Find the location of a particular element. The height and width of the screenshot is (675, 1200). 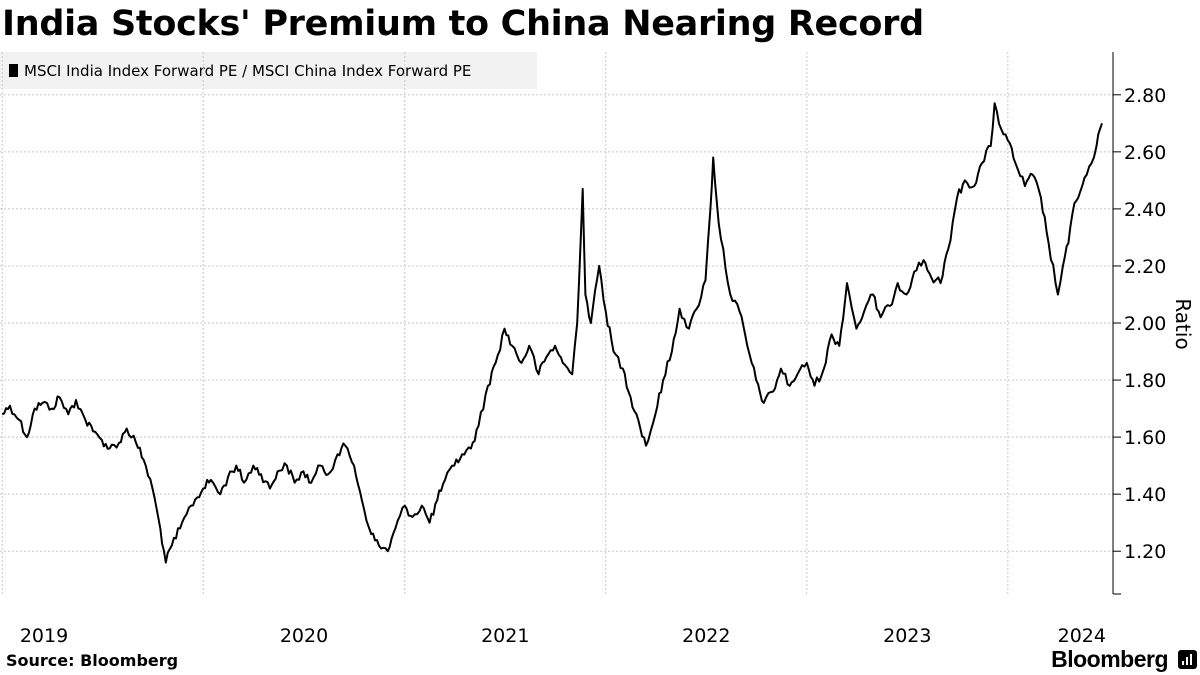

y-tick-labels: 1.20 1.40 1.60 1.80 2.00 2.20 2.40 2.60 2.80 is located at coordinates (1145, 324).